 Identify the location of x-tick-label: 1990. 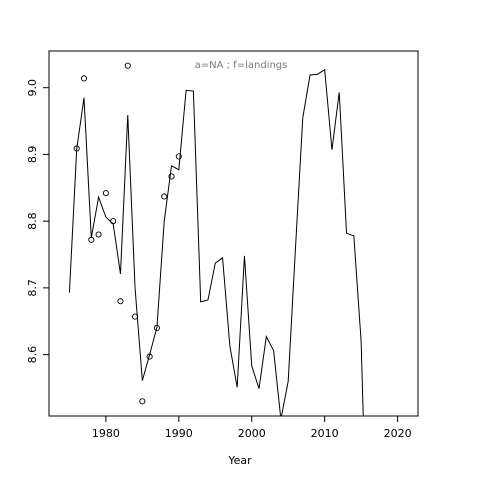
(179, 433).